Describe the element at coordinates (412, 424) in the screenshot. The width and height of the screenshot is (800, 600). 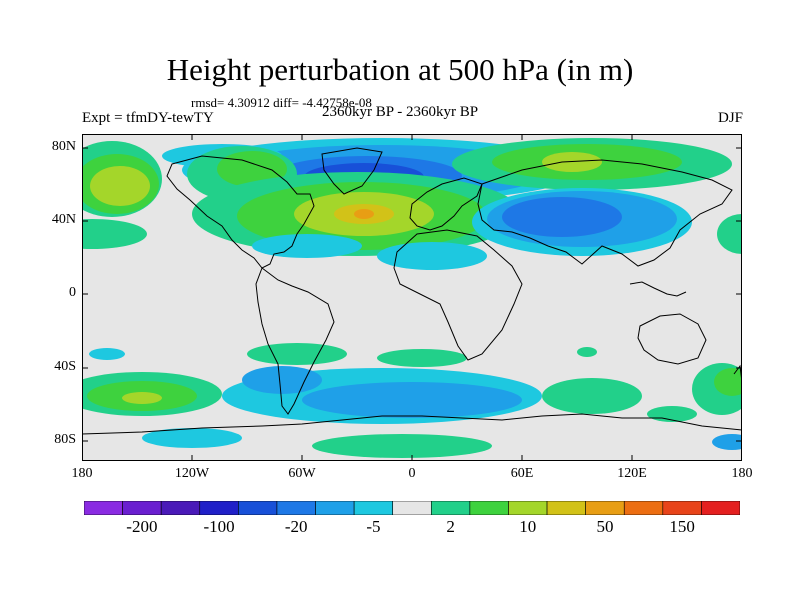
I see `coastline-antarctica` at that location.